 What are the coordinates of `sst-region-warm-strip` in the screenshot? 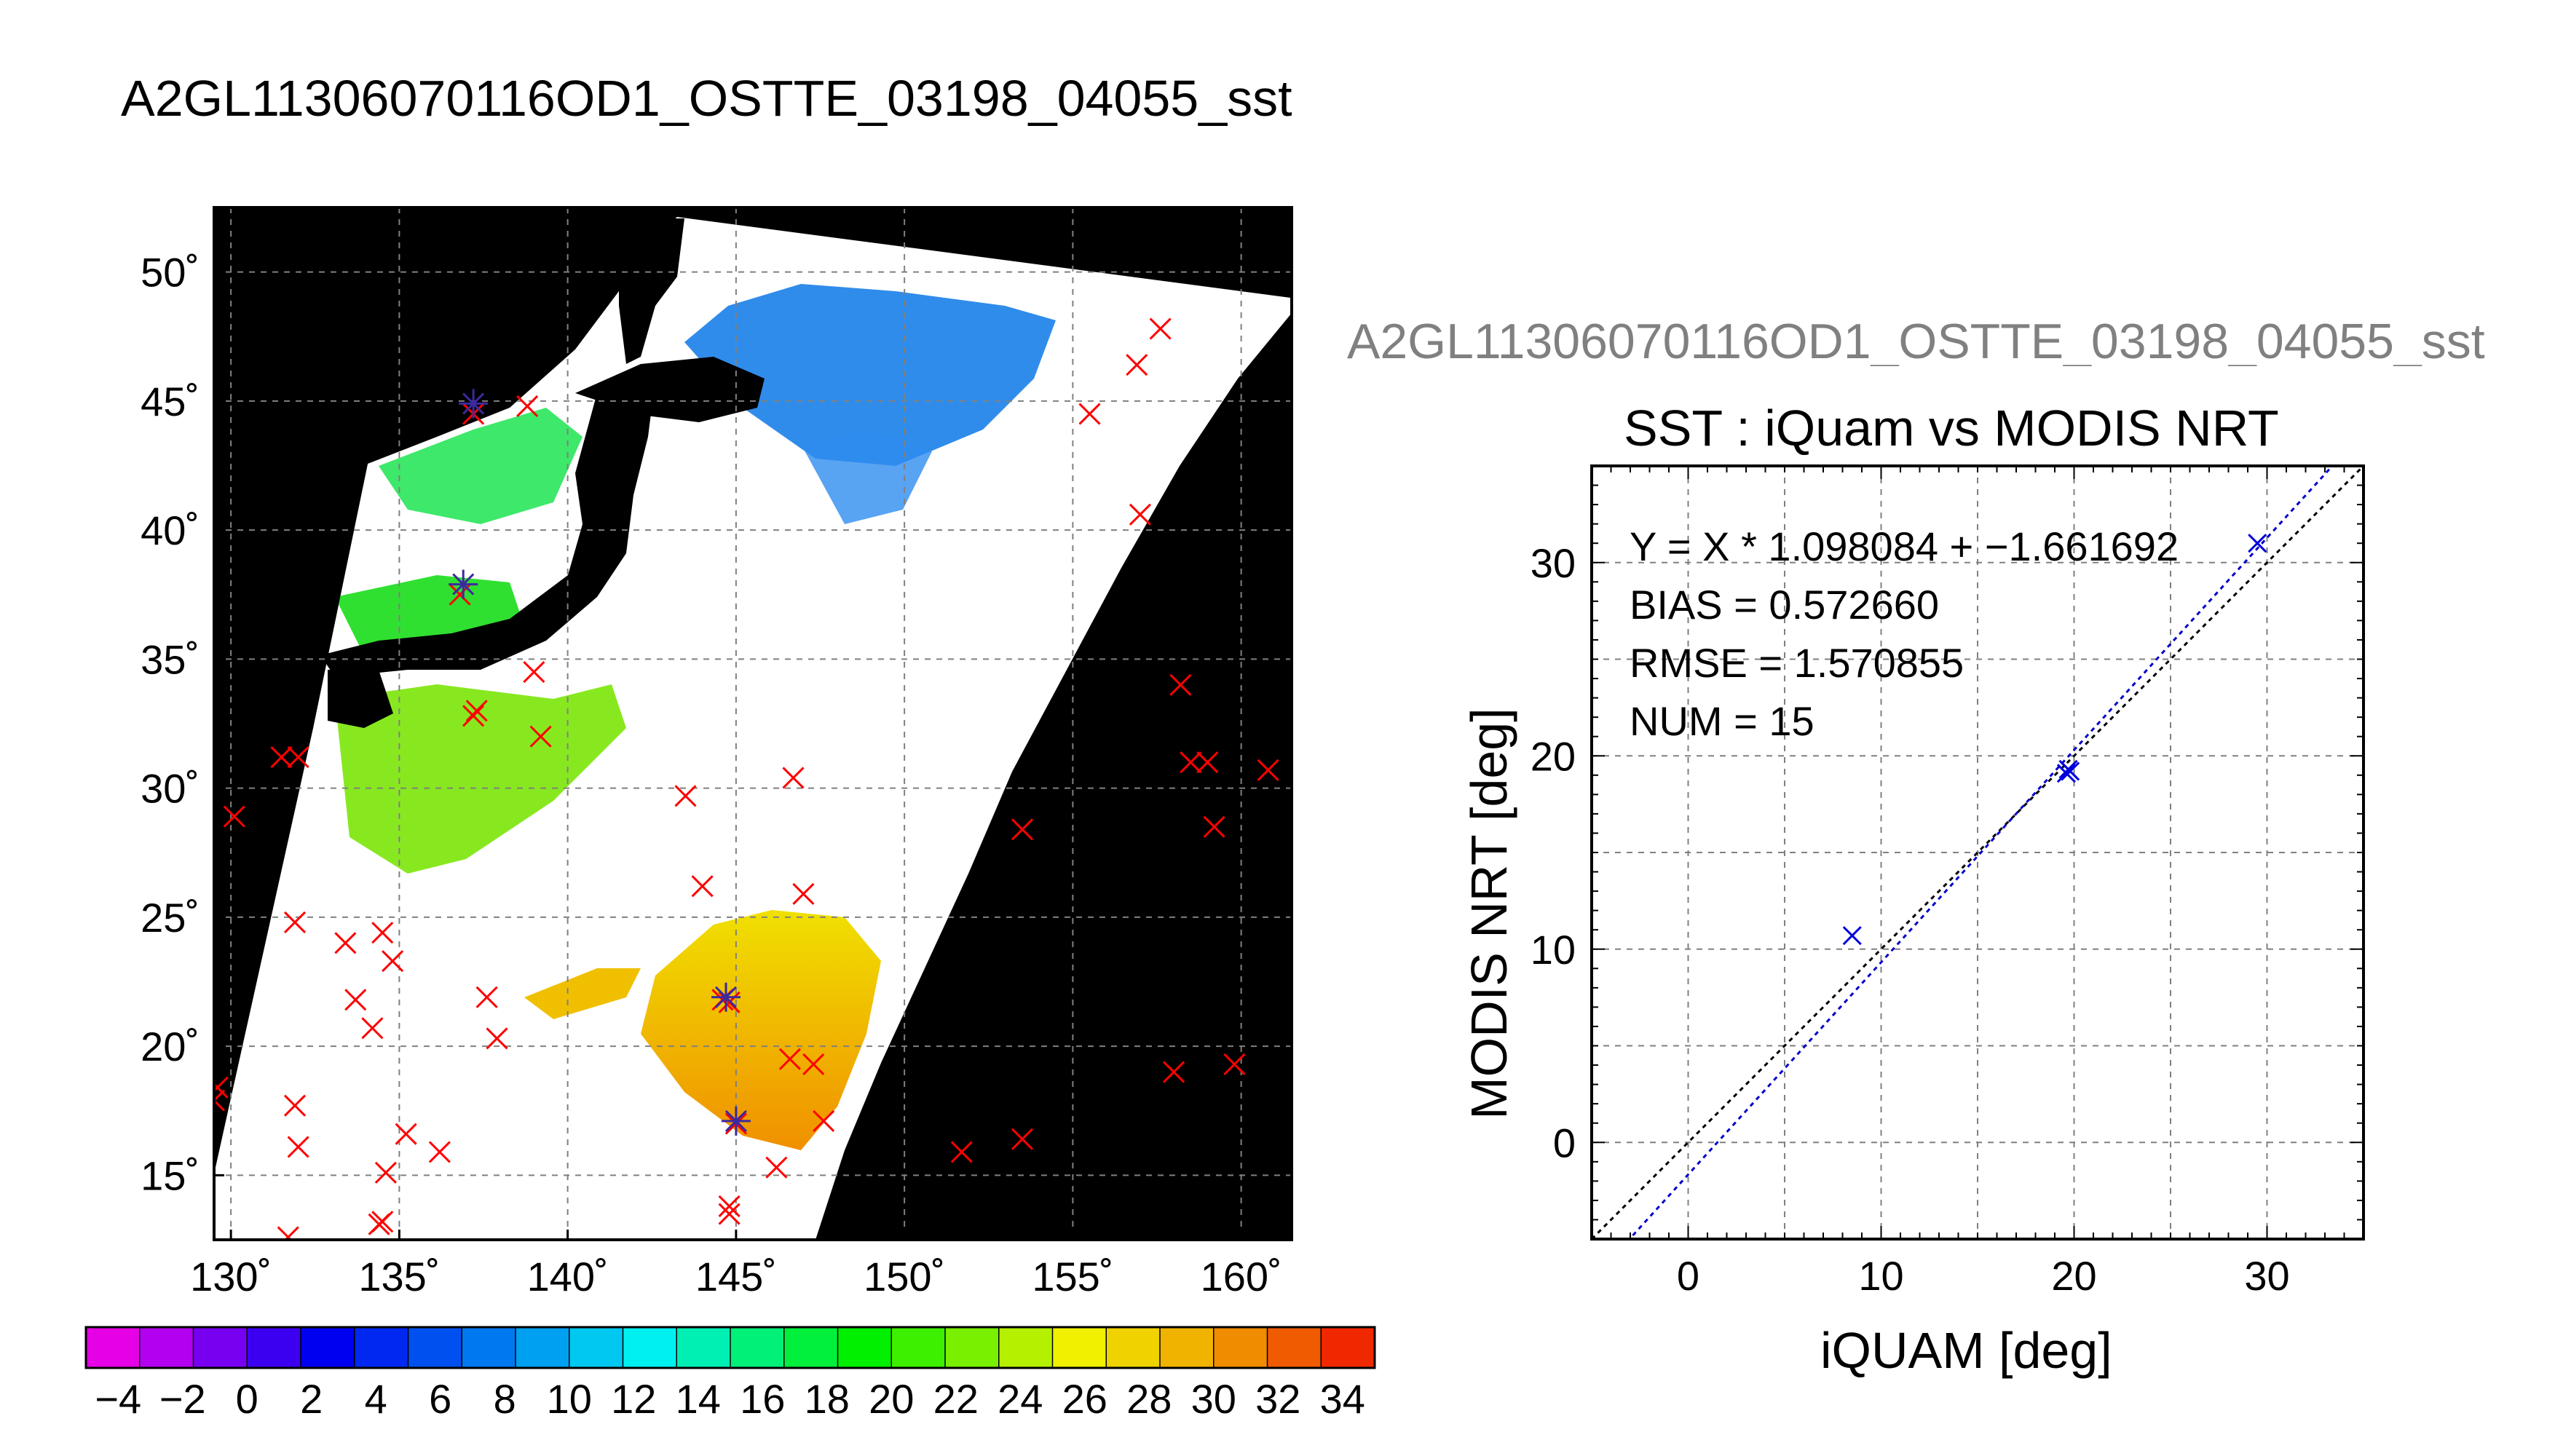 It's located at (582, 993).